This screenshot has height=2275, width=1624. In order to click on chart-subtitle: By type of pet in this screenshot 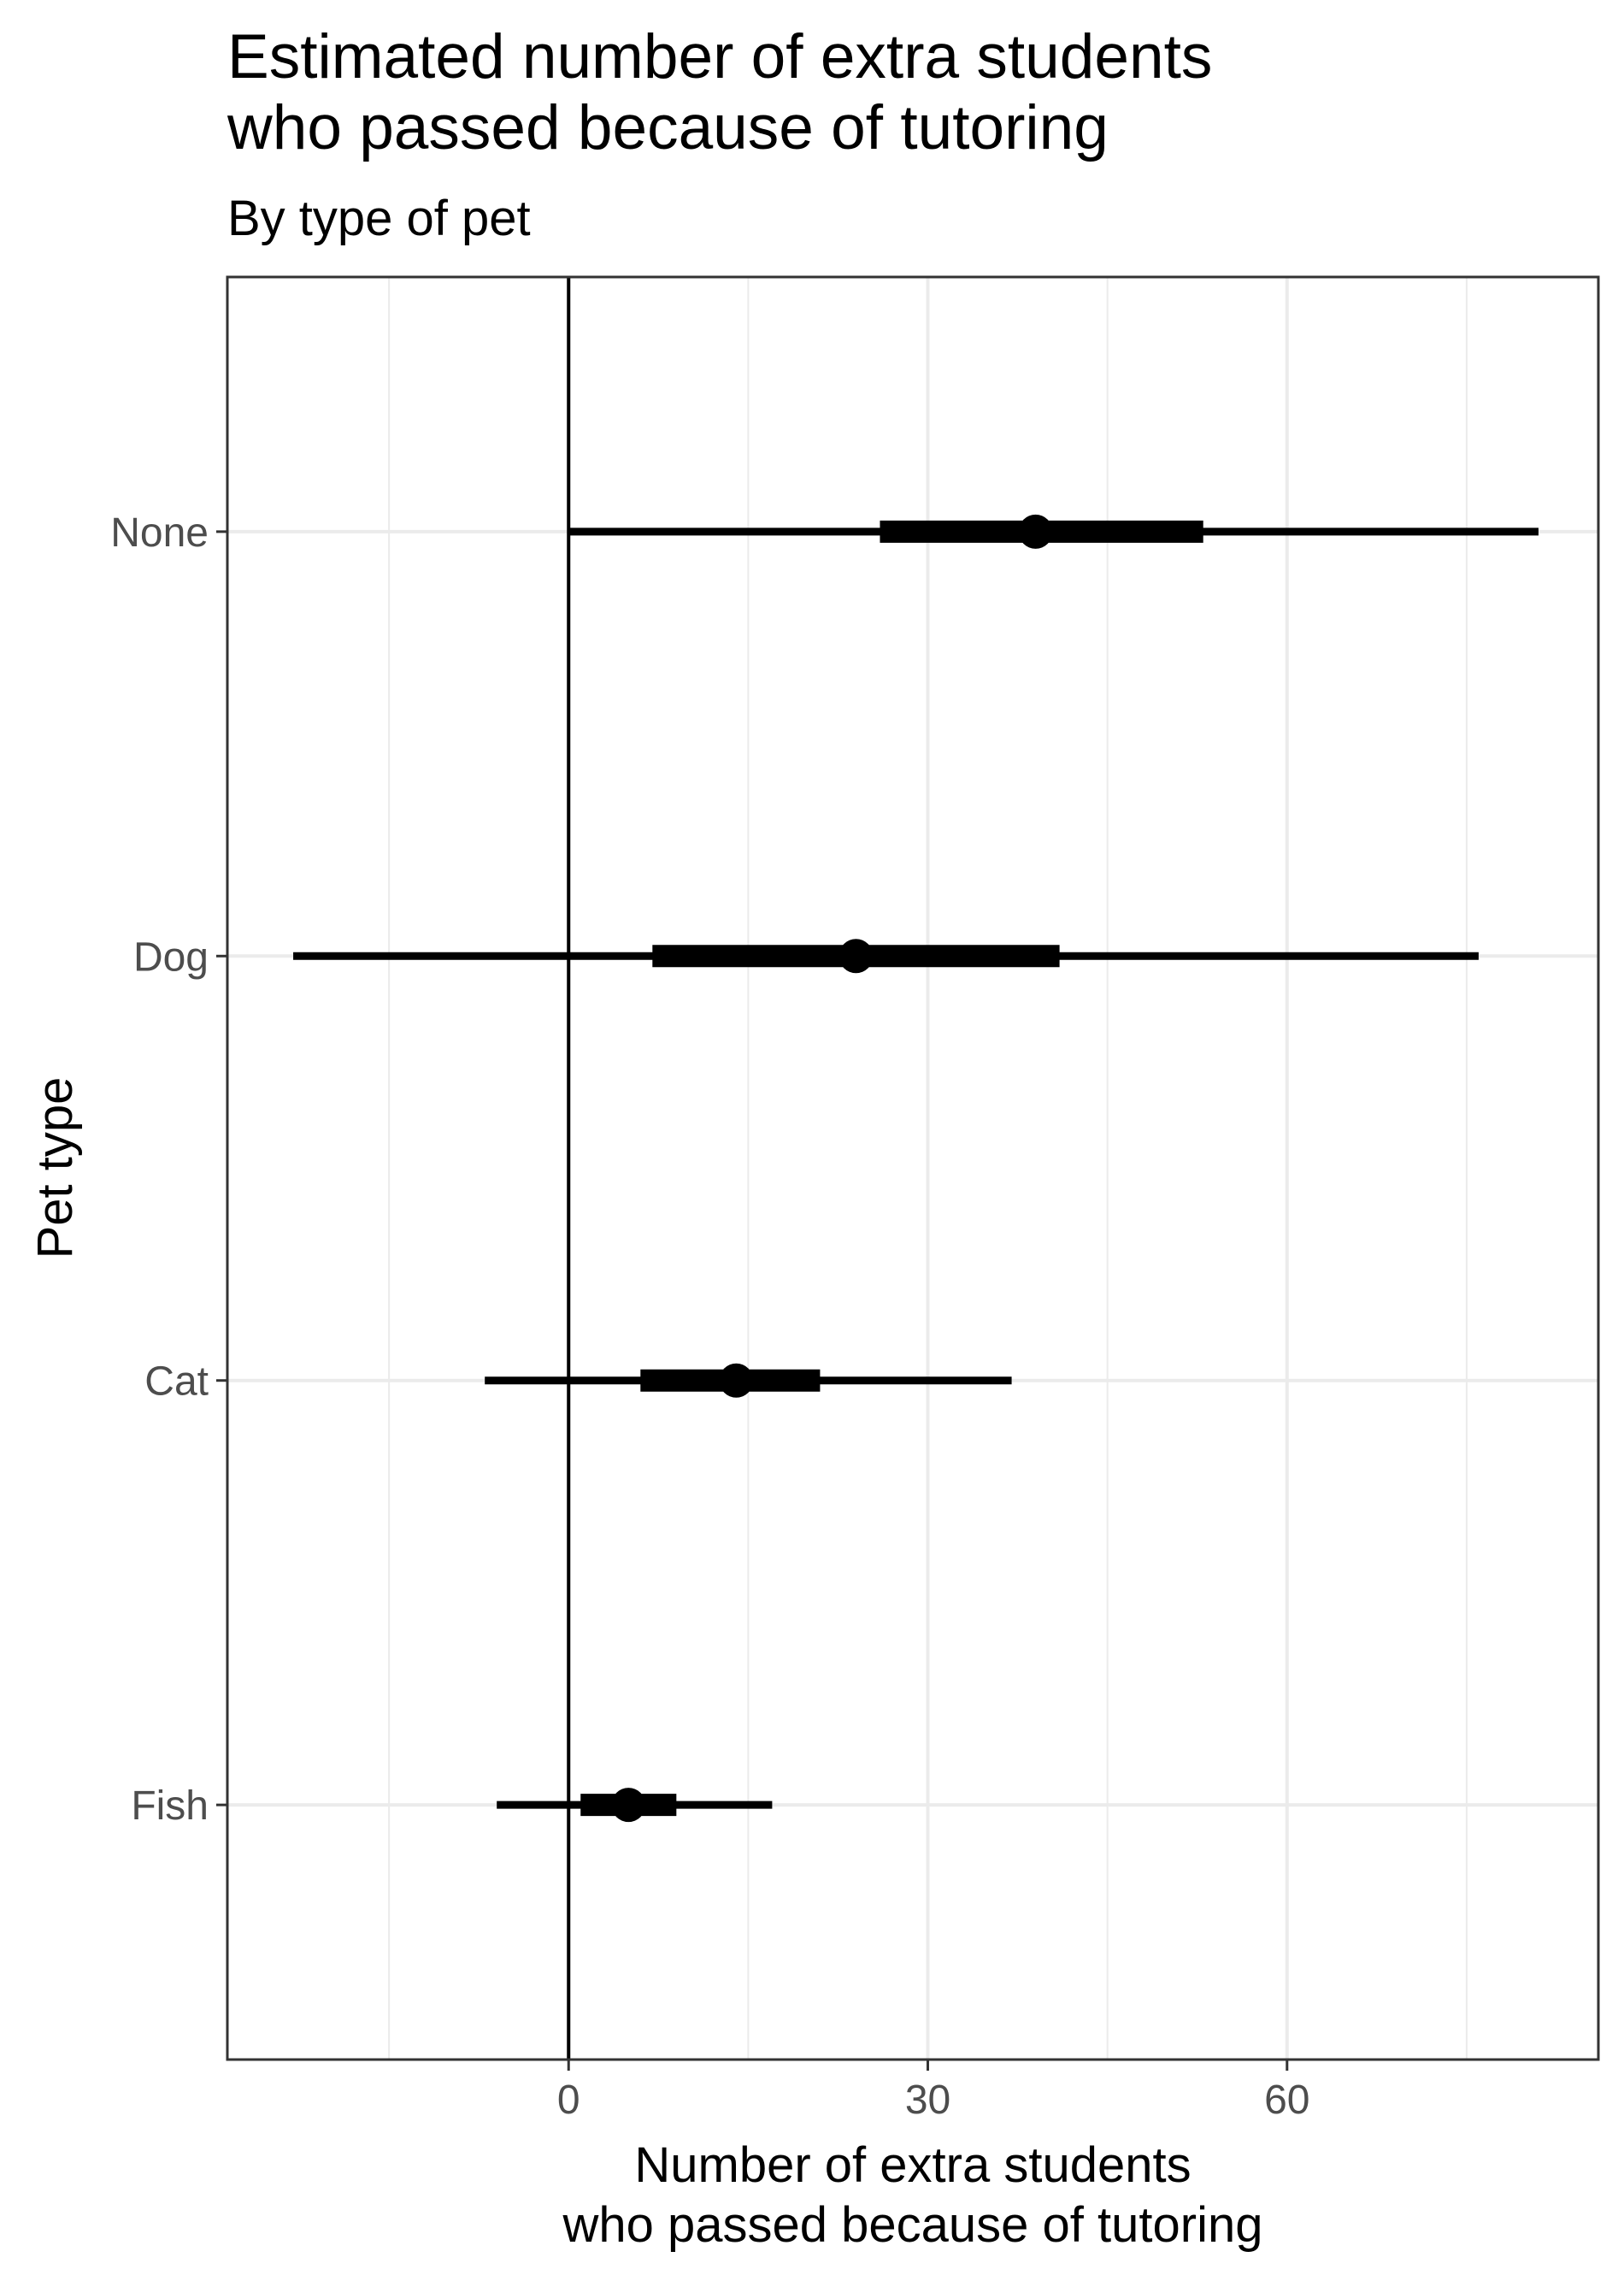, I will do `click(379, 218)`.